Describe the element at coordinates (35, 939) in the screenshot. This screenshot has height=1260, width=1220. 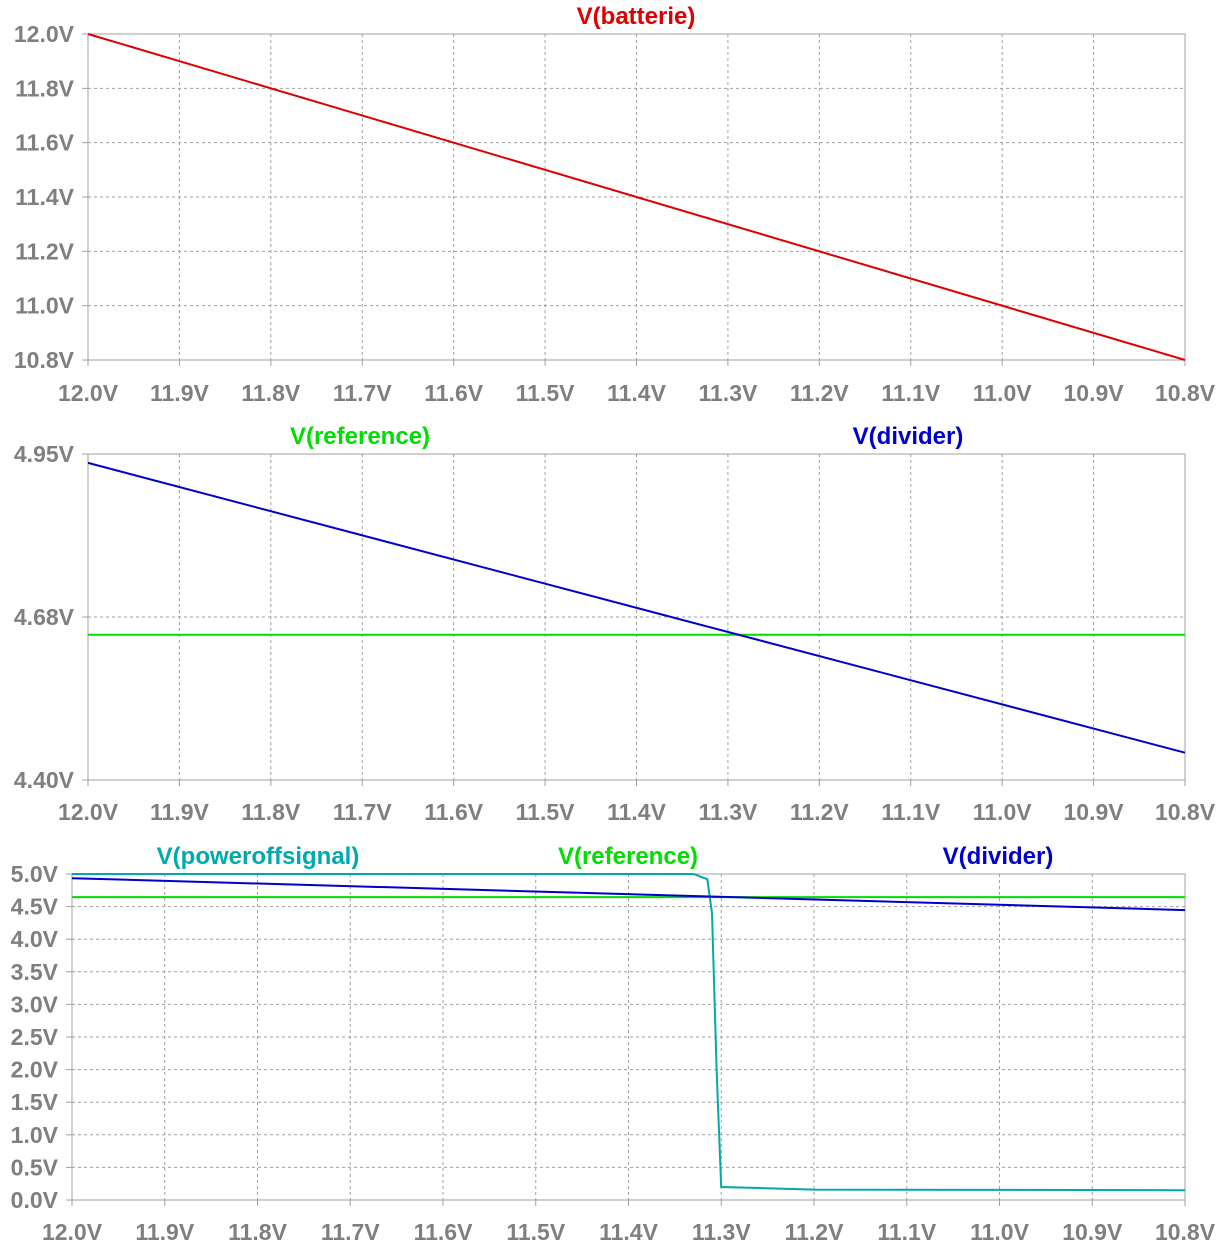
I see `y-tick-label: 4.0V` at that location.